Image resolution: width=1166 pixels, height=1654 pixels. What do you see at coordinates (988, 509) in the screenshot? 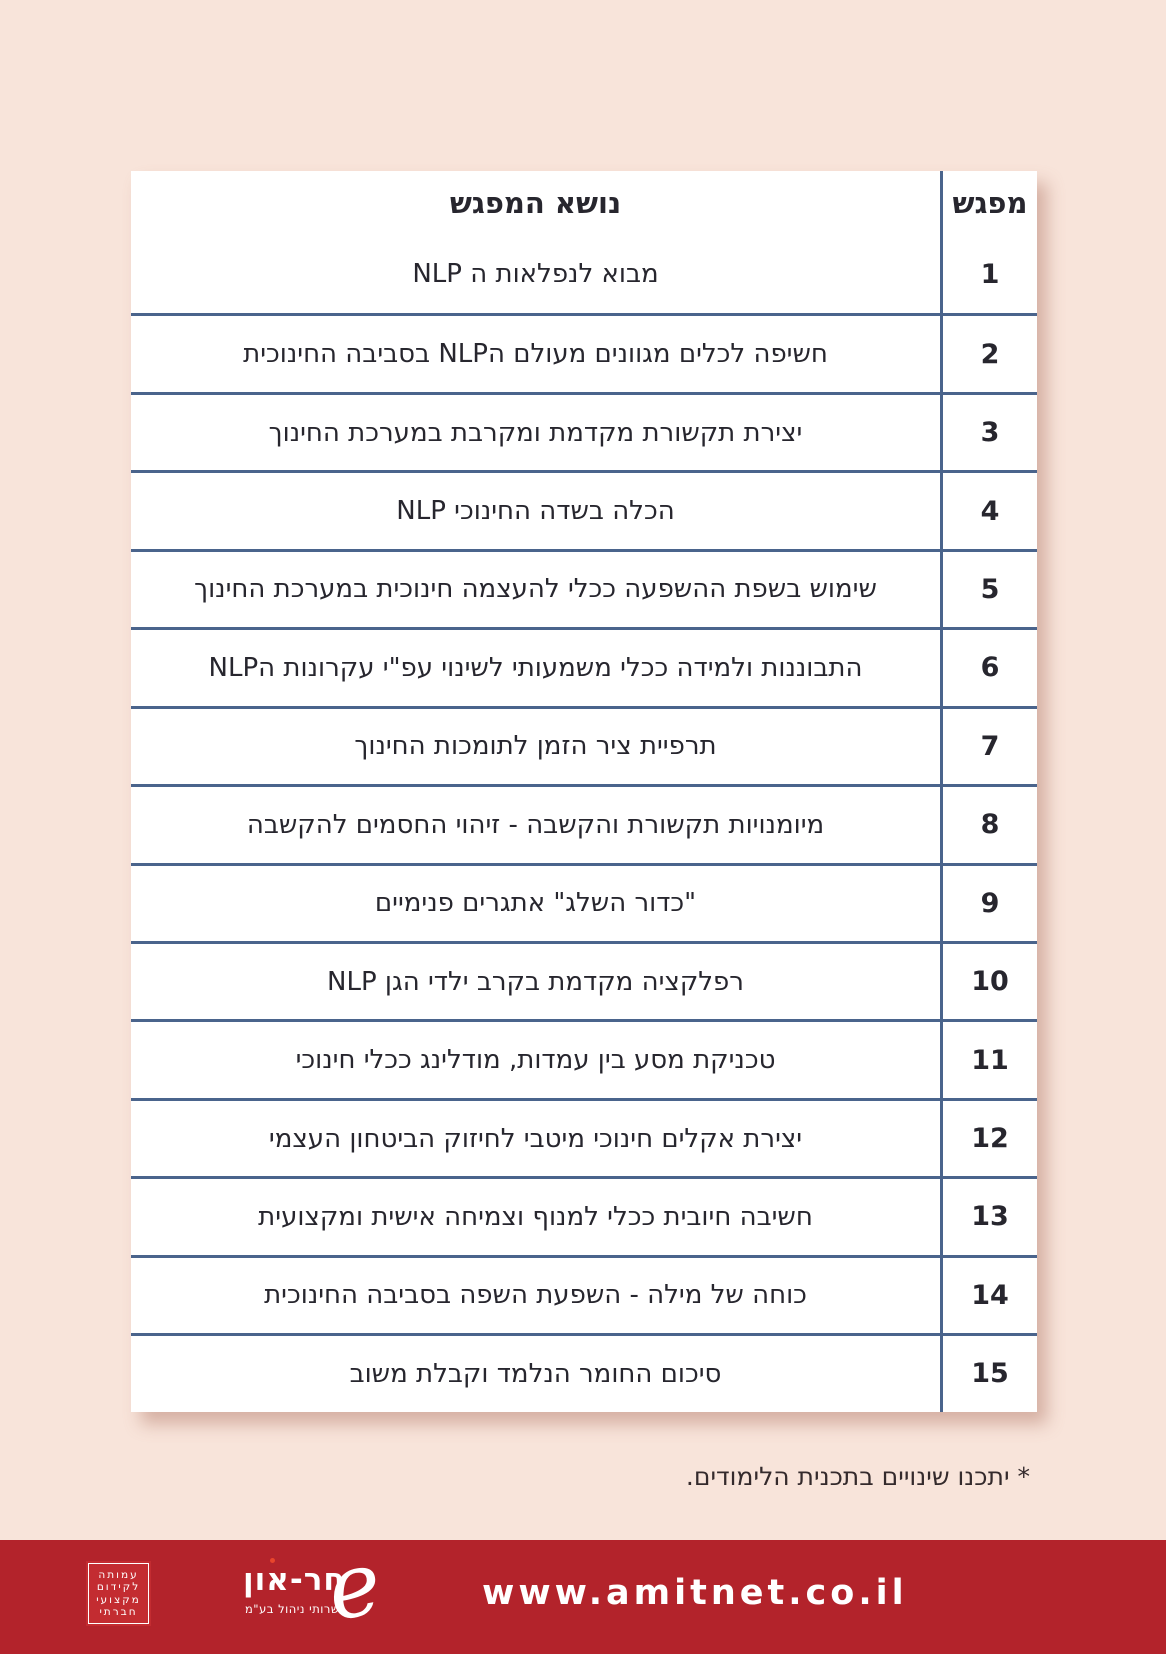
I see `session-number: 4` at bounding box center [988, 509].